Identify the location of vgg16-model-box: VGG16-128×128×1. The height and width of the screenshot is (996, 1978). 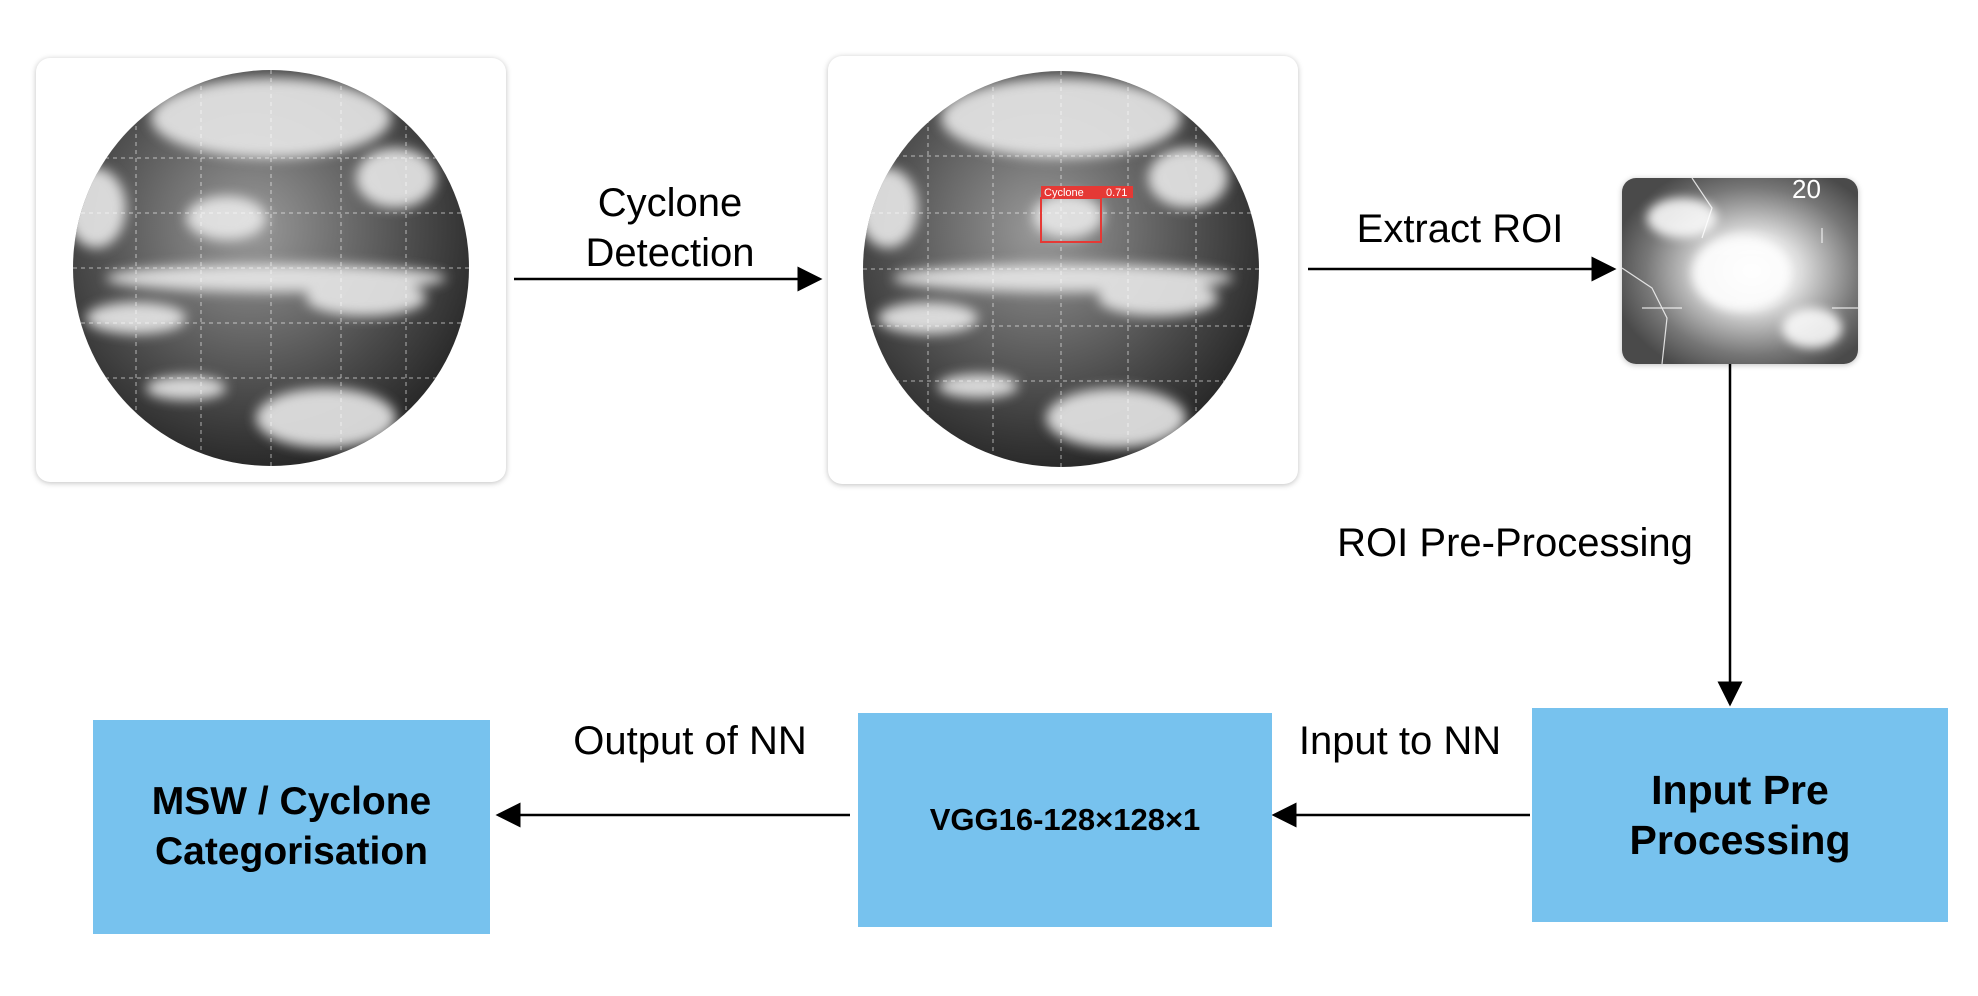
(1065, 820).